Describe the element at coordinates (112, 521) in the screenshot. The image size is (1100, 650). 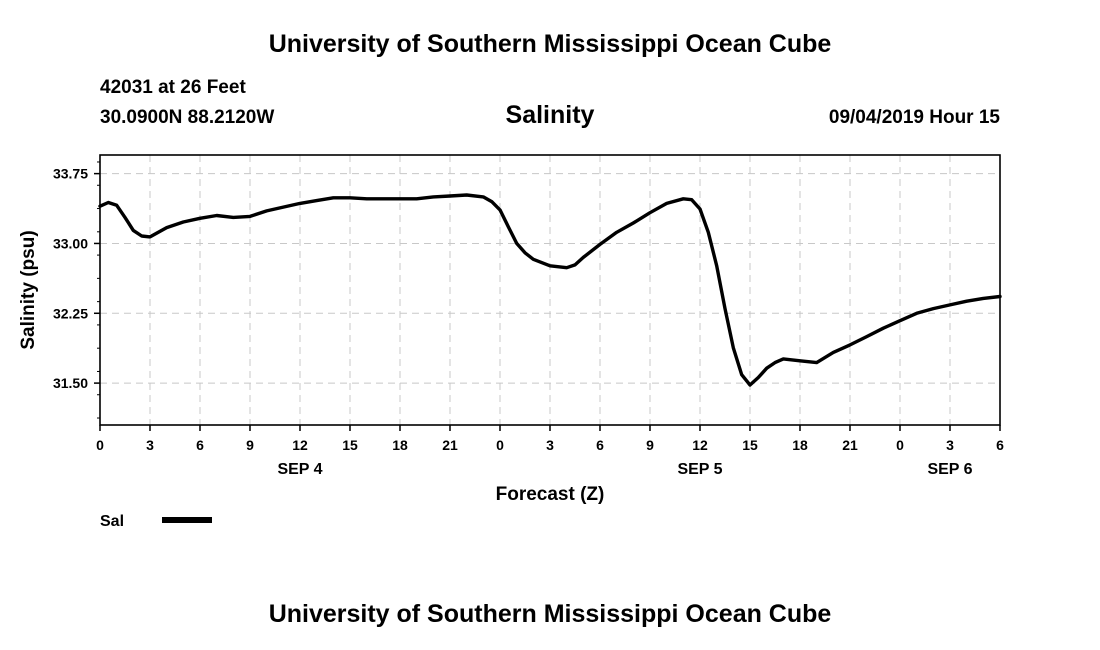
I see `legend-label: Sal` at that location.